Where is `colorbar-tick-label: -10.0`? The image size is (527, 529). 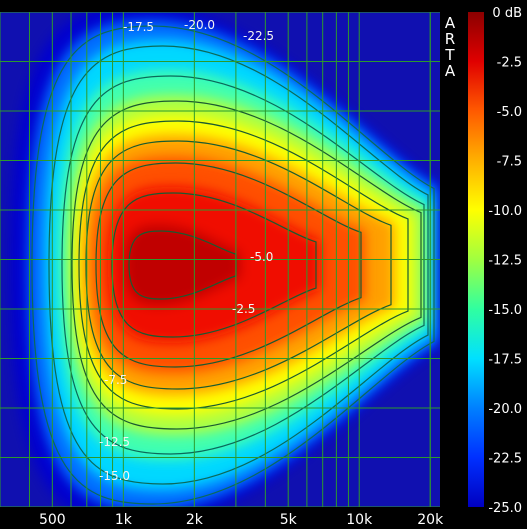
colorbar-tick-label: -10.0 is located at coordinates (505, 211).